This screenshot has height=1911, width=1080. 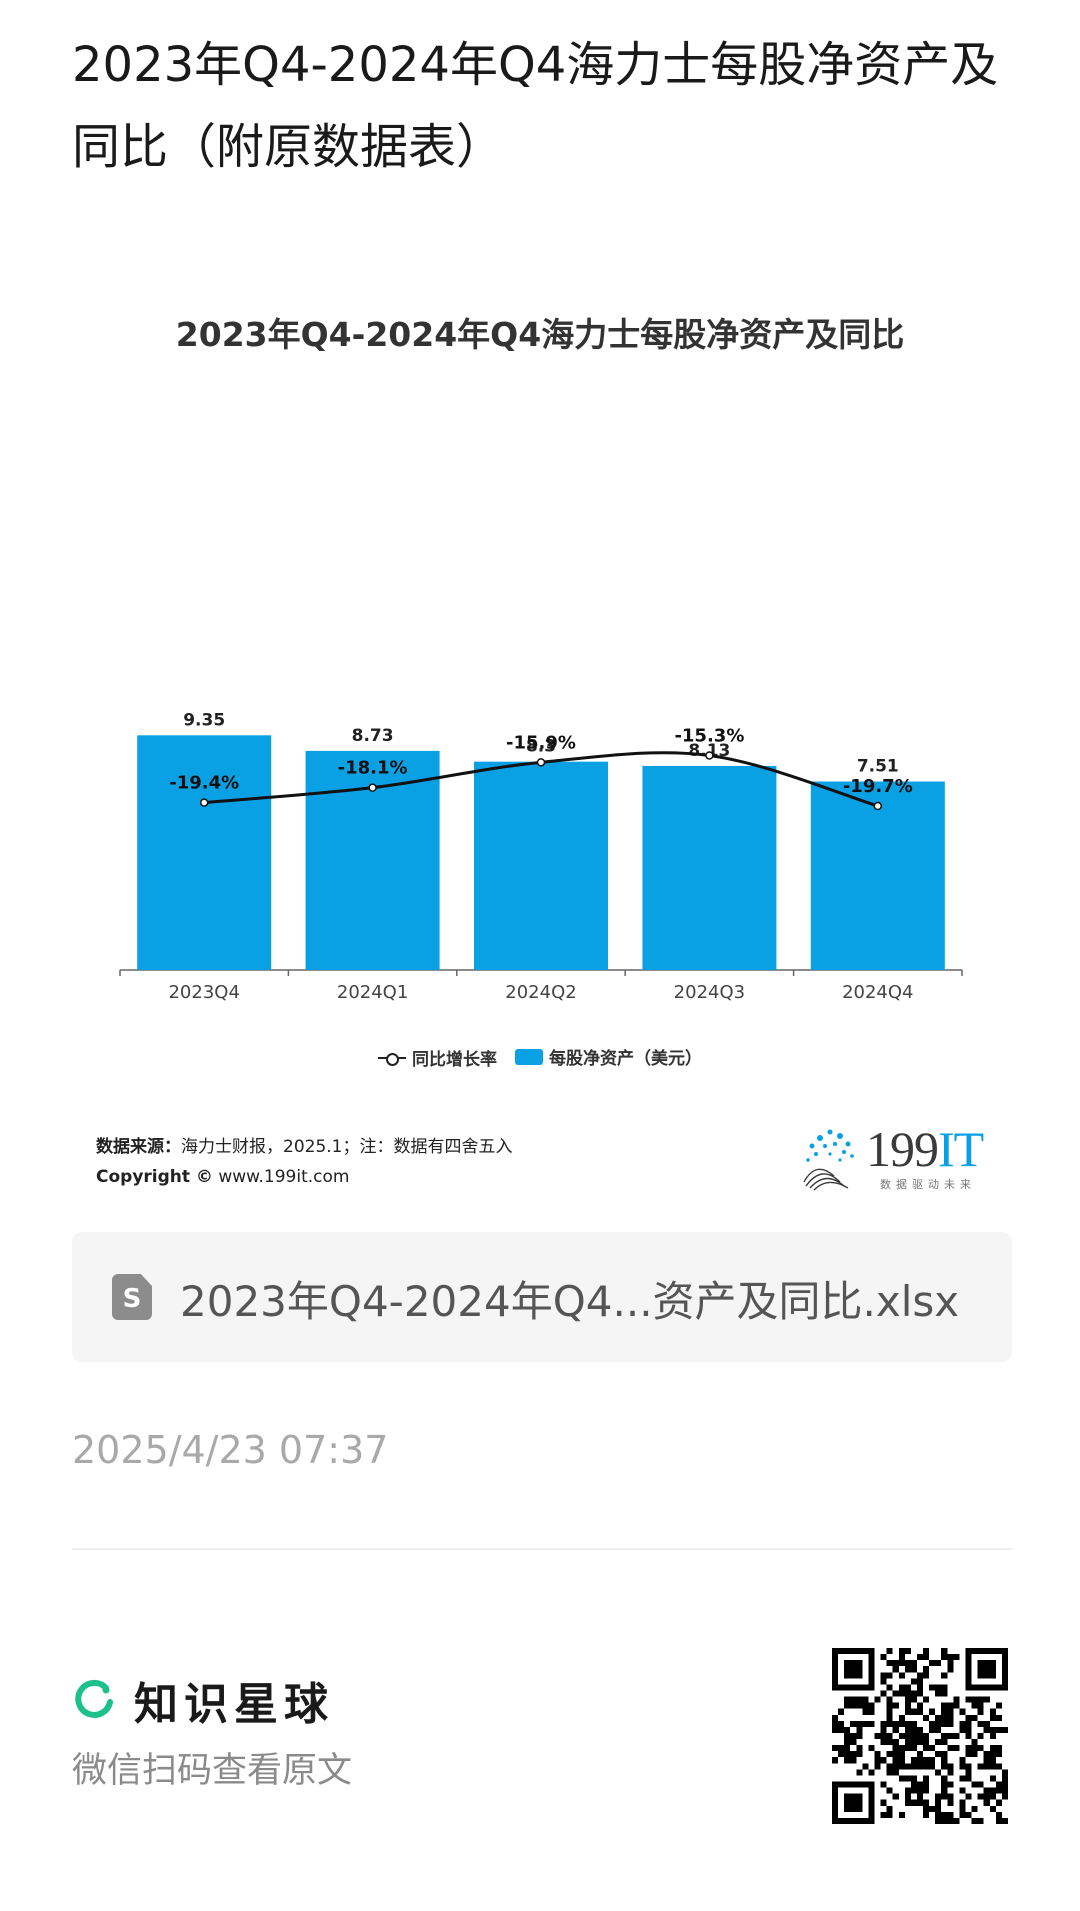 I want to click on growth-label: -15.3%, so click(x=709, y=735).